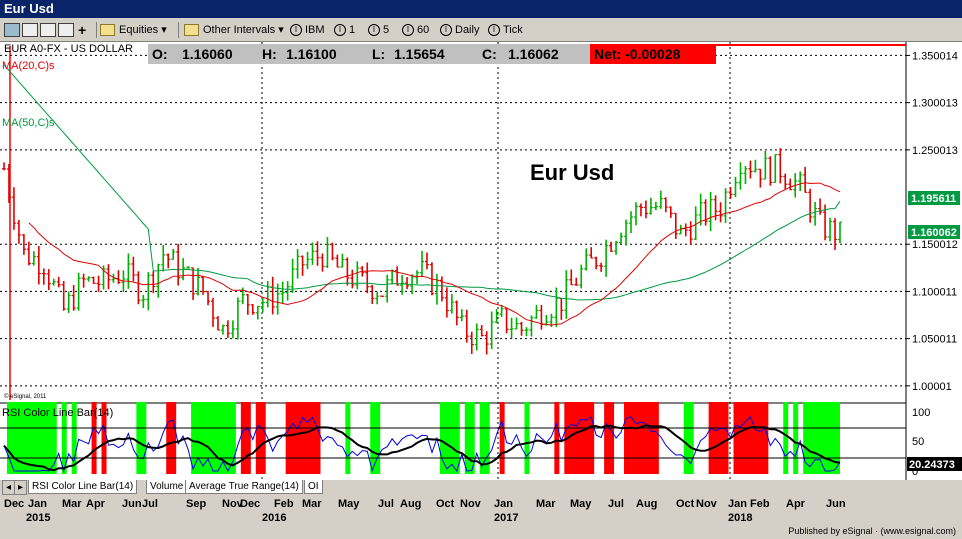 This screenshot has width=962, height=539. I want to click on link-icon, so click(12, 30).